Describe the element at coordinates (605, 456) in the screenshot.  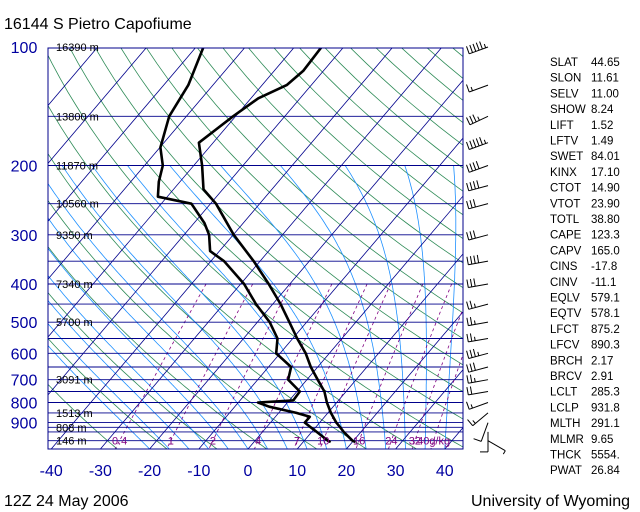
I see `index-value: 5554.` at that location.